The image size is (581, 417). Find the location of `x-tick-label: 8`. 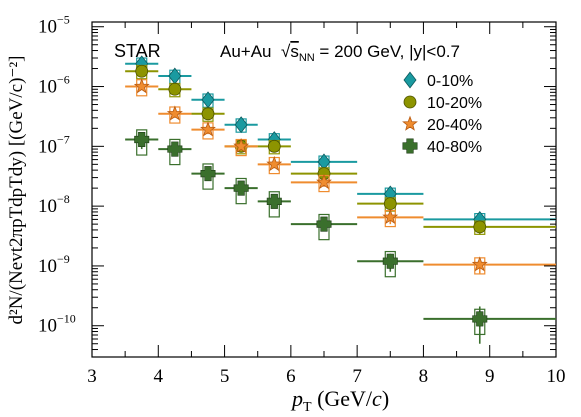

x-tick-label: 8 is located at coordinates (424, 376).